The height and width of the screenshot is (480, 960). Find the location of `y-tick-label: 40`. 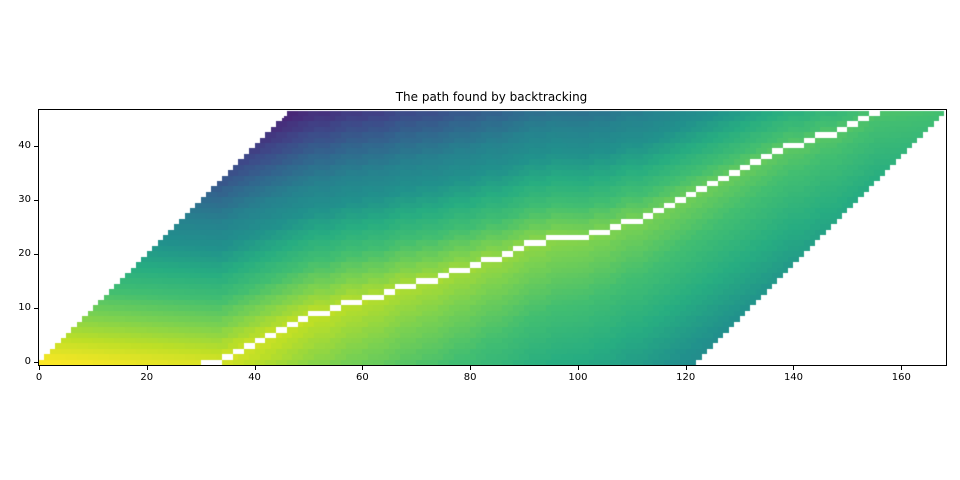

y-tick-label: 40 is located at coordinates (24, 145).